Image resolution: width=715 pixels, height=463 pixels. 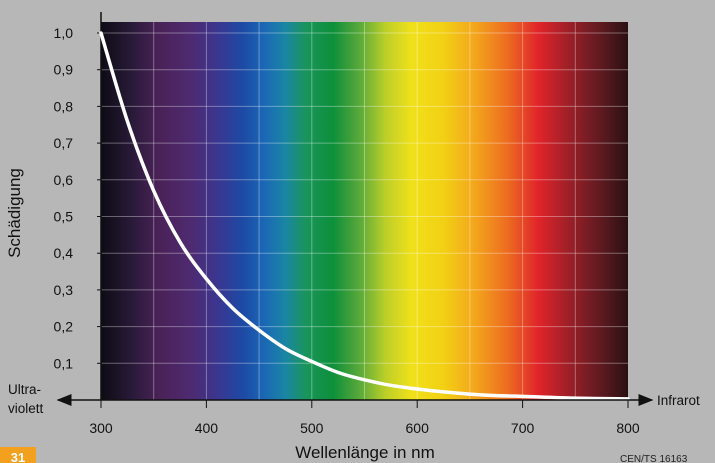 What do you see at coordinates (64, 290) in the screenshot?
I see `y-tick-label: 0,3` at bounding box center [64, 290].